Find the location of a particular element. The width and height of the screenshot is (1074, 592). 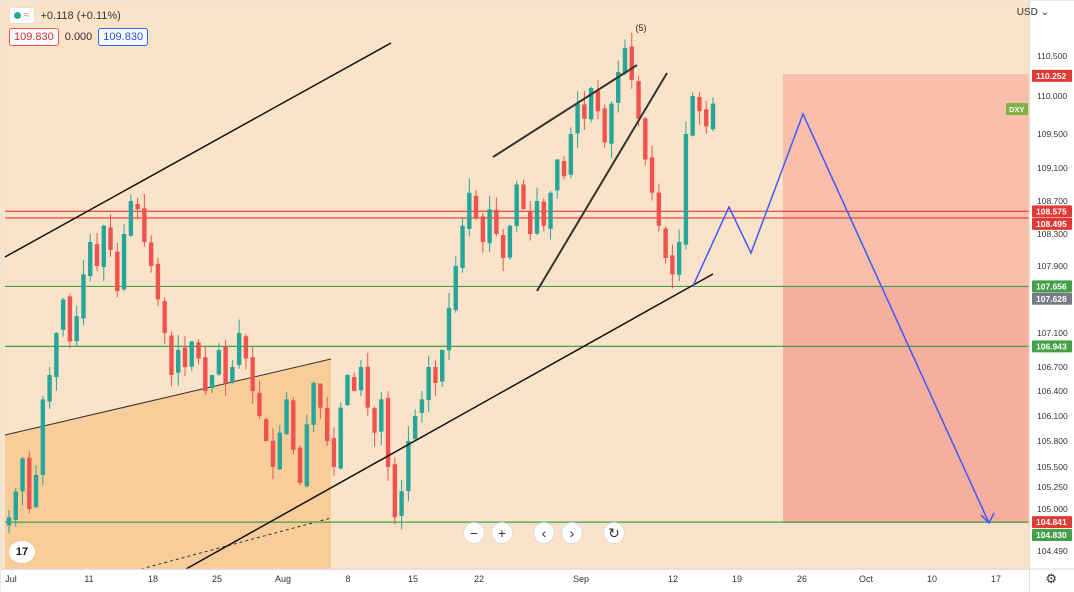

tradingview-logo: 17 is located at coordinates (22, 552).